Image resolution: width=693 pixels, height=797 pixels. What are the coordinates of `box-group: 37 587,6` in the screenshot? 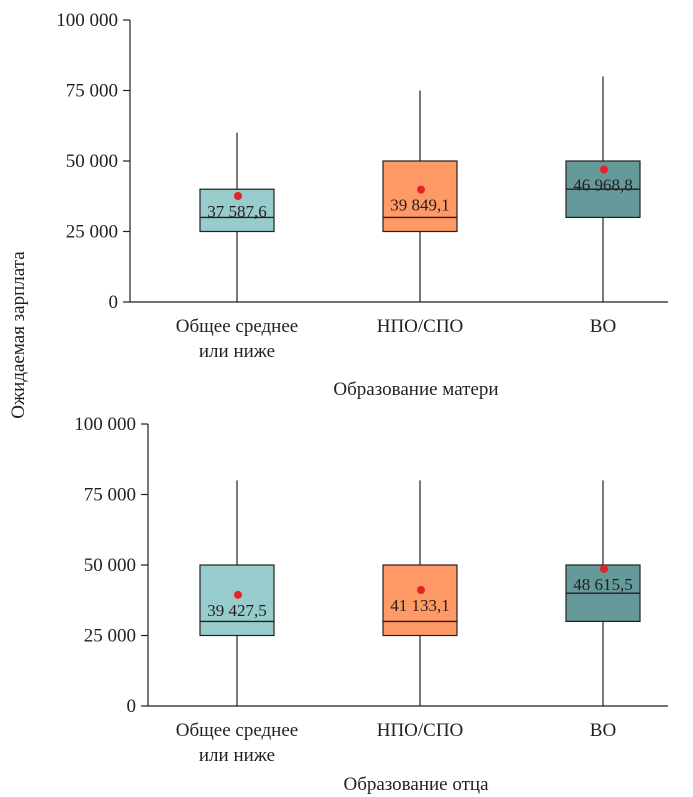 It's located at (237, 217).